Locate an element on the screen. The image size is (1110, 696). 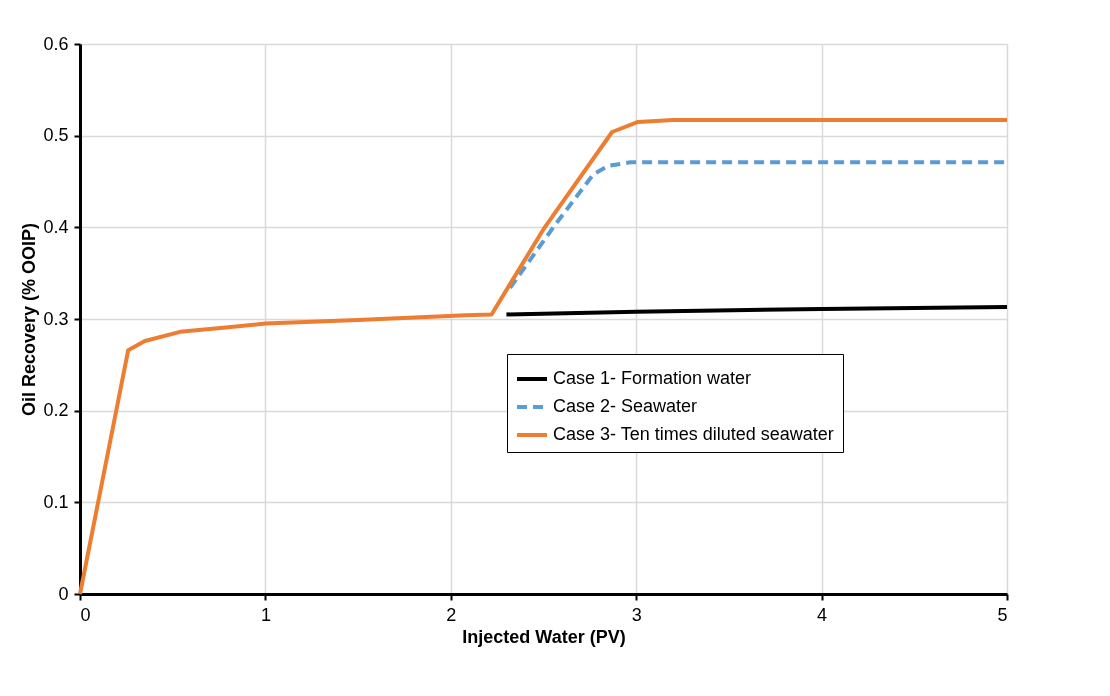
legend-label: Case 2- Seawater is located at coordinates (625, 406).